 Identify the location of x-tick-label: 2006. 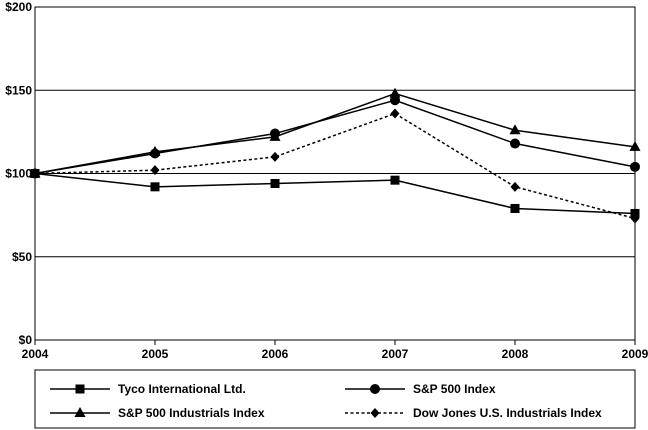
(275, 354).